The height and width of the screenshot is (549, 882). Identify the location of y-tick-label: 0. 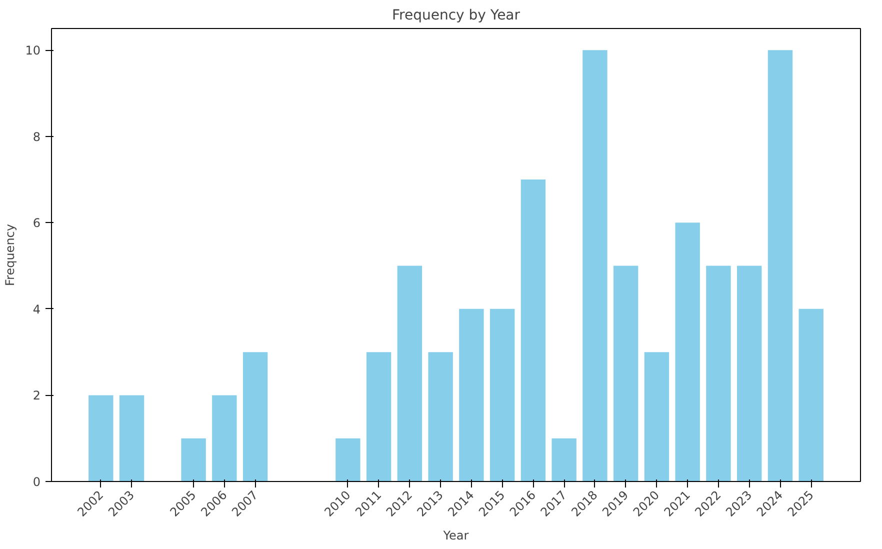
(36, 482).